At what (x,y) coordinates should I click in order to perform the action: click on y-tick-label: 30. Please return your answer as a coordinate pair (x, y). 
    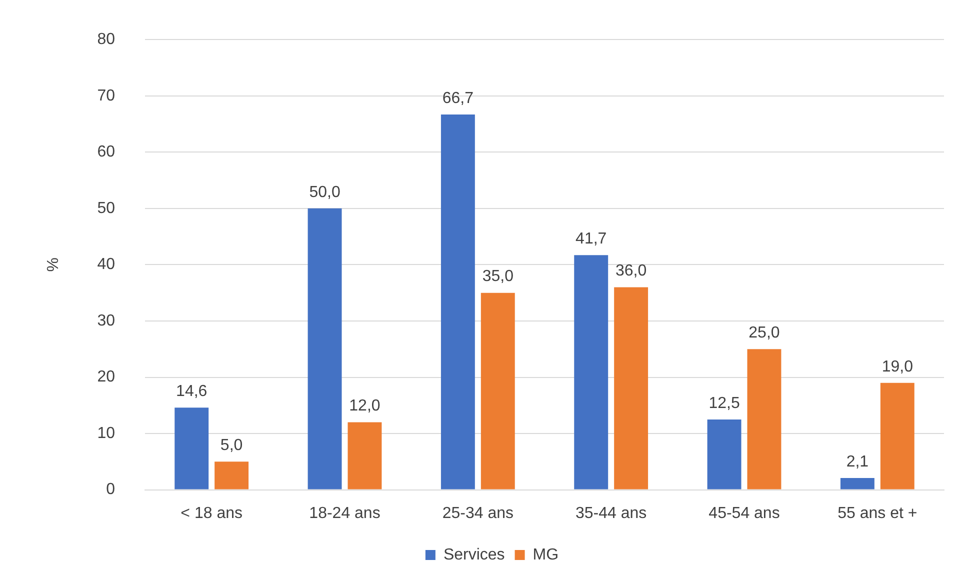
    Looking at the image, I should click on (106, 321).